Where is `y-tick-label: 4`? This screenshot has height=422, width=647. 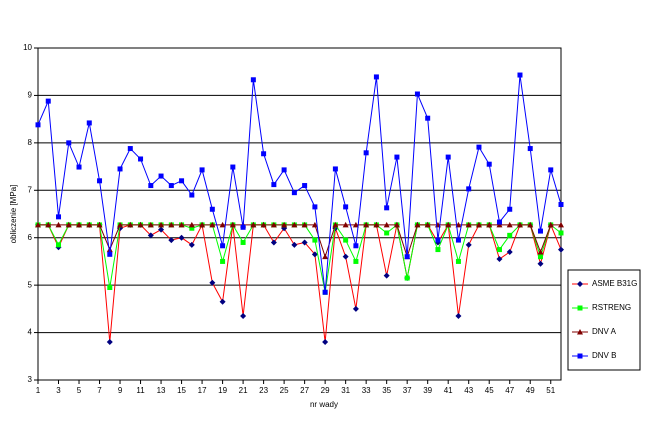
y-tick-label: 4 is located at coordinates (30, 332).